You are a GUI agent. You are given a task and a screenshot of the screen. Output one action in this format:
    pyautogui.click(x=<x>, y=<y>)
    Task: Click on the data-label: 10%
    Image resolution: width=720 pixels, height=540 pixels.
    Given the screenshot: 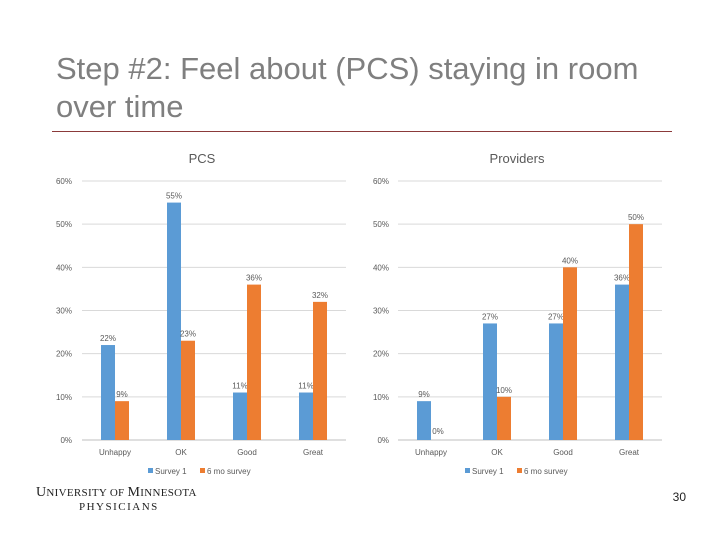 What is the action you would take?
    pyautogui.click(x=504, y=390)
    